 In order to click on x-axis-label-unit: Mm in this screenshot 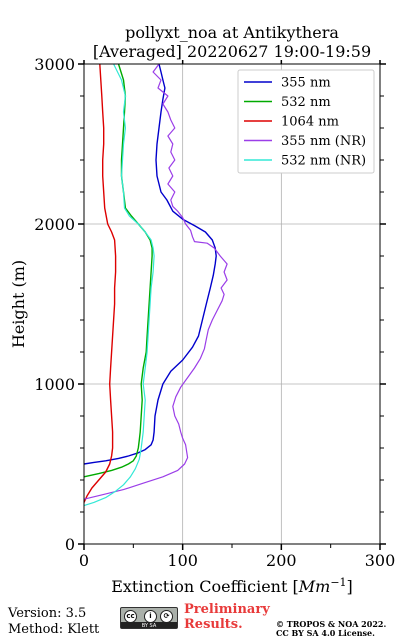, I will do `click(314, 586)`.